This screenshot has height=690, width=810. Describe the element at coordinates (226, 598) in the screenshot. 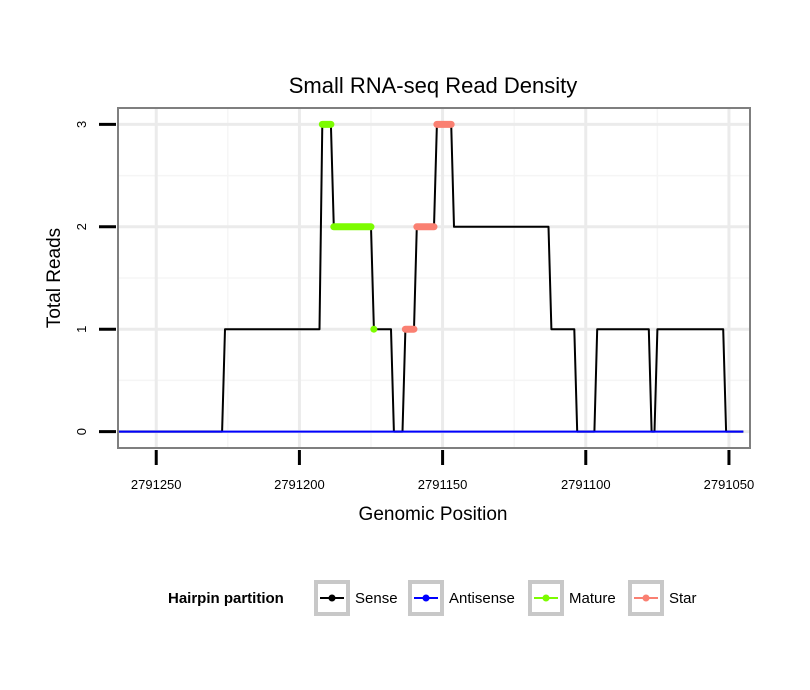

I see `legend-title: Hairpin partition` at that location.